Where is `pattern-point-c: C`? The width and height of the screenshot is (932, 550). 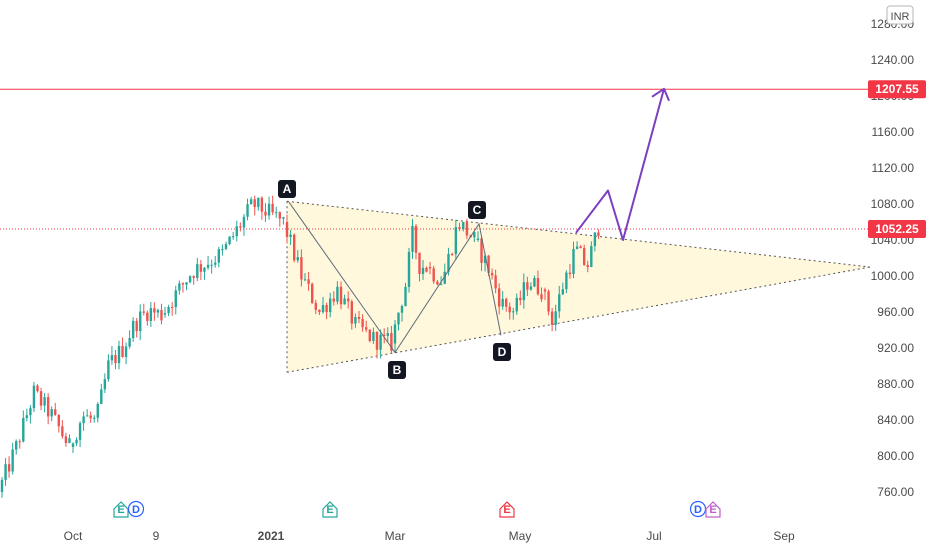
pattern-point-c: C is located at coordinates (477, 210).